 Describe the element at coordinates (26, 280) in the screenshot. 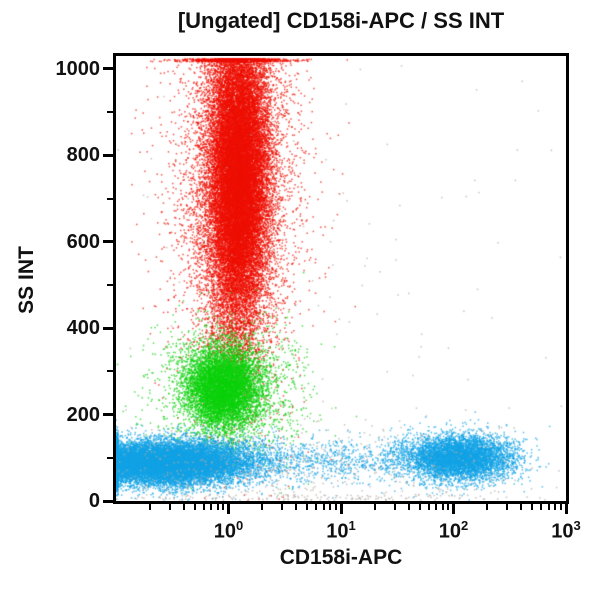

I see `y-axis-label: SS INT` at that location.